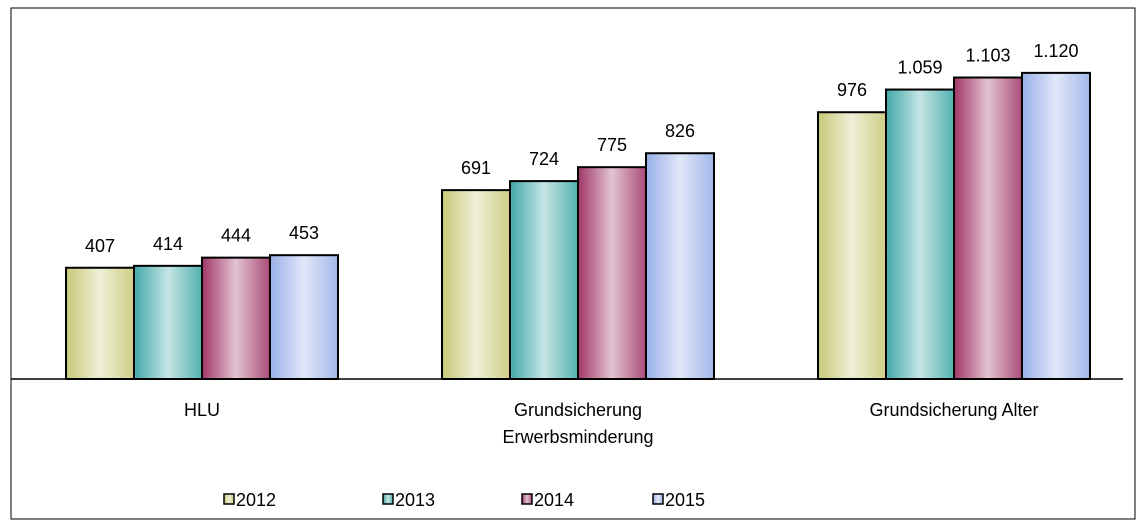 Image resolution: width=1136 pixels, height=520 pixels. What do you see at coordinates (612, 145) in the screenshot?
I see `value-label: 775` at bounding box center [612, 145].